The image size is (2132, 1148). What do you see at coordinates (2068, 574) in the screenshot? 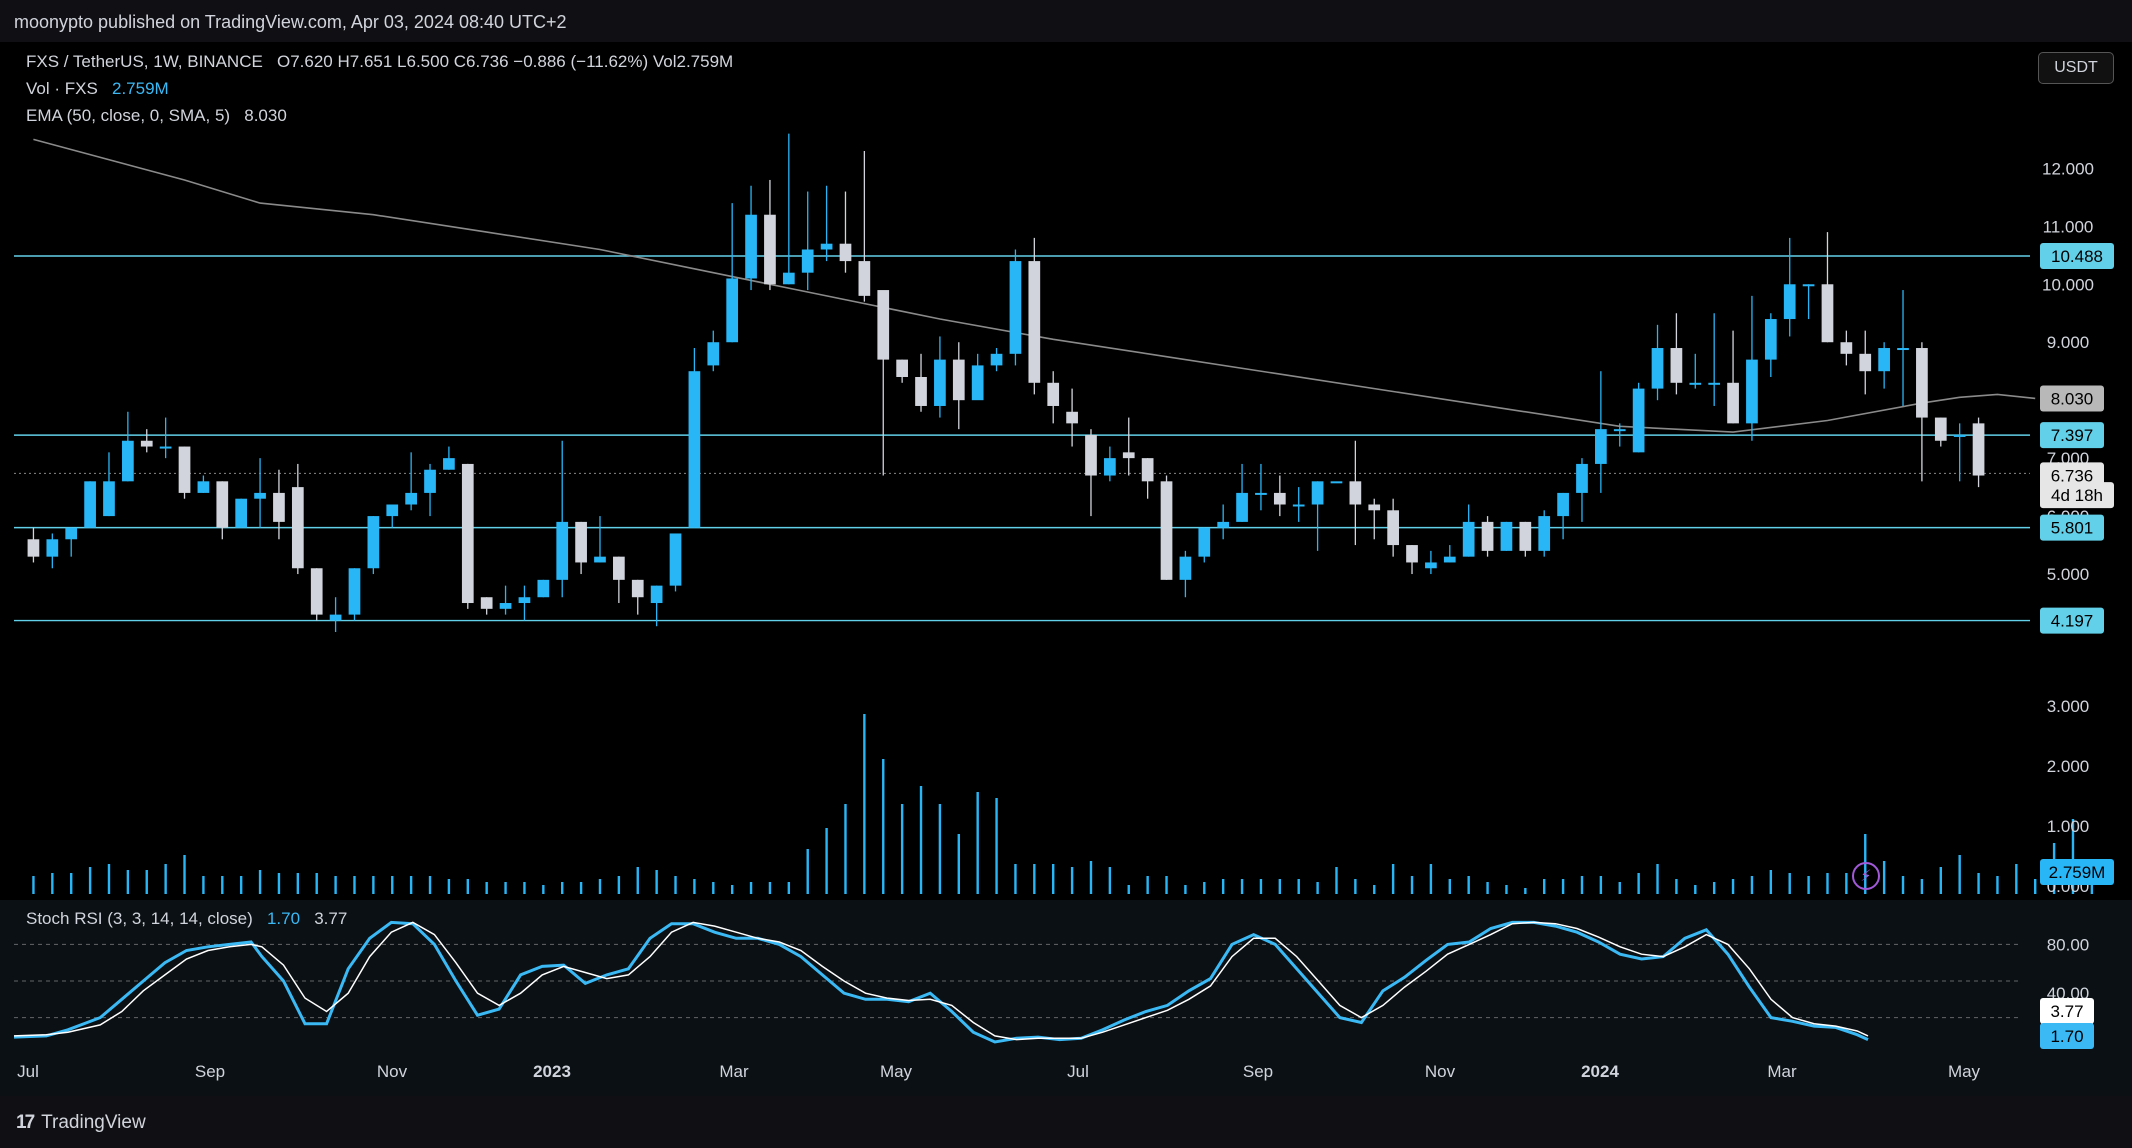
I see `price-tick-label: 5.000` at bounding box center [2068, 574].